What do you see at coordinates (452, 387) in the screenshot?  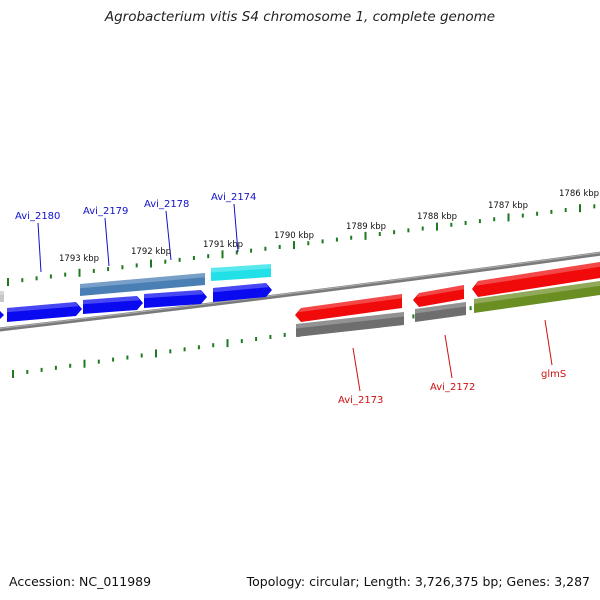 I see `gene-label: Avi_2172` at bounding box center [452, 387].